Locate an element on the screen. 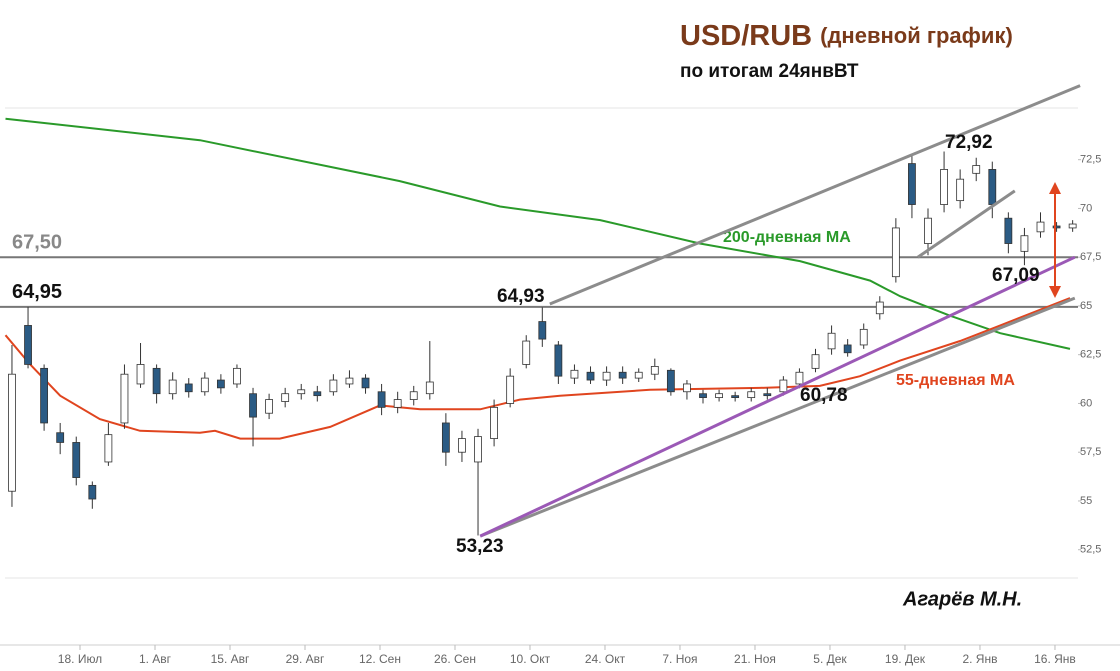 Image resolution: width=1120 pixels, height=671 pixels. level-label: 64,95 is located at coordinates (37, 292).